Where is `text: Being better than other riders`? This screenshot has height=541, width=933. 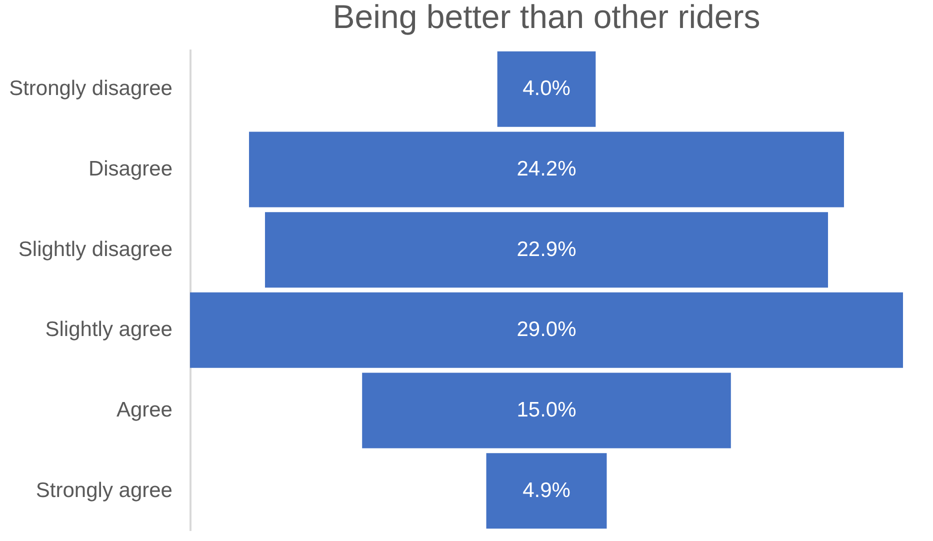
text: Being better than other riders is located at coordinates (546, 17).